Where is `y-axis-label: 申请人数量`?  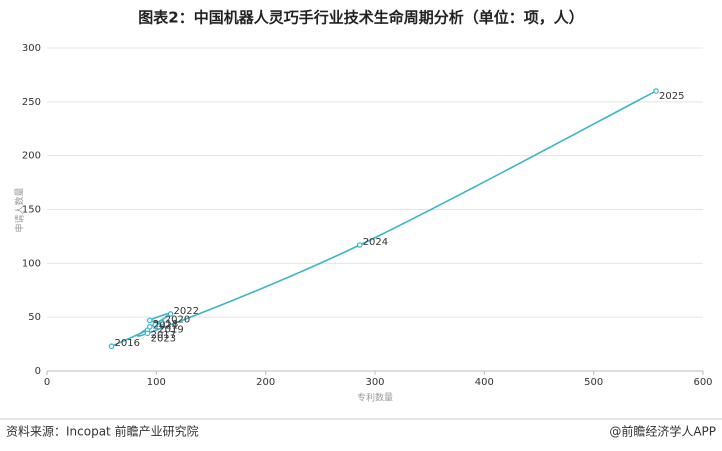 y-axis-label: 申请人数量 is located at coordinates (20, 209).